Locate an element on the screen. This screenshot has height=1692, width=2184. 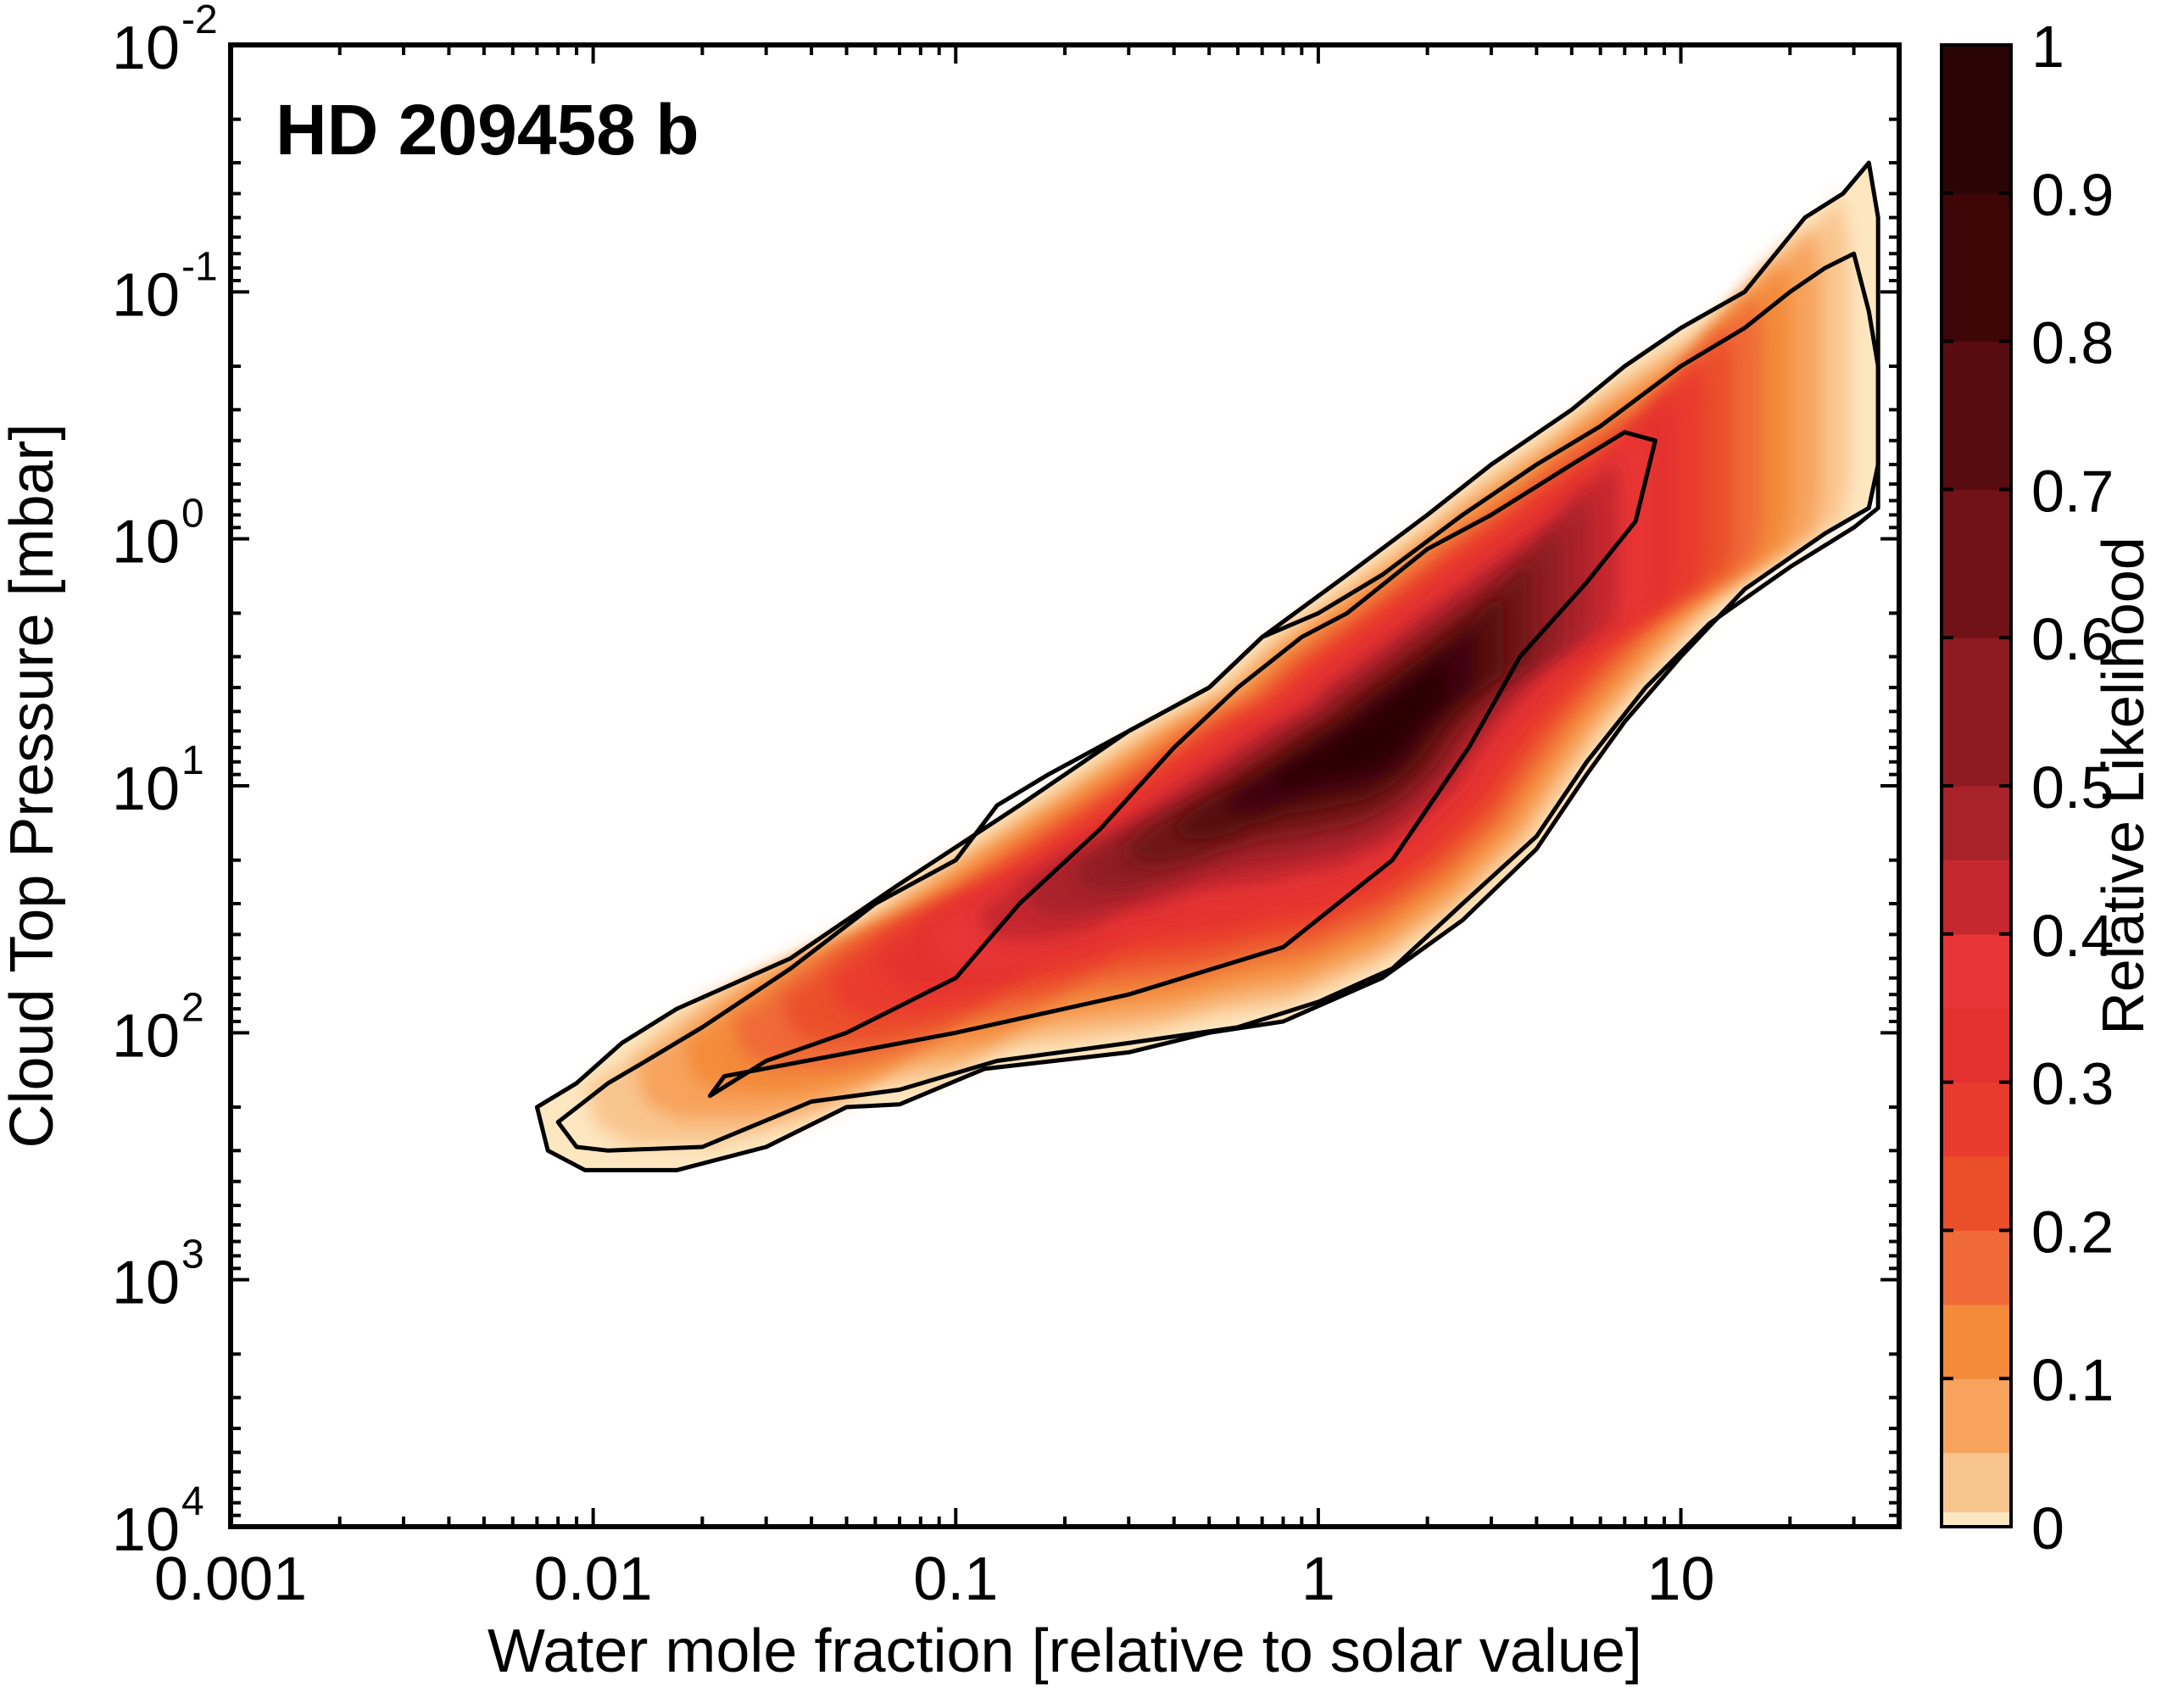
x-tick-label: 10 is located at coordinates (1680, 1579).